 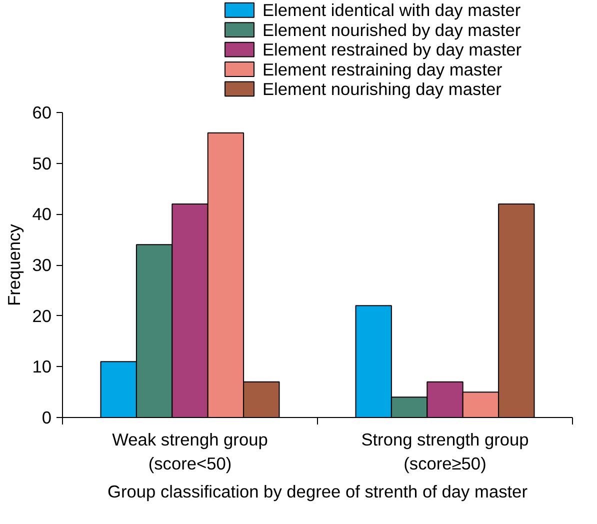 What do you see at coordinates (382, 69) in the screenshot?
I see `legend-label: Element restraining day master` at bounding box center [382, 69].